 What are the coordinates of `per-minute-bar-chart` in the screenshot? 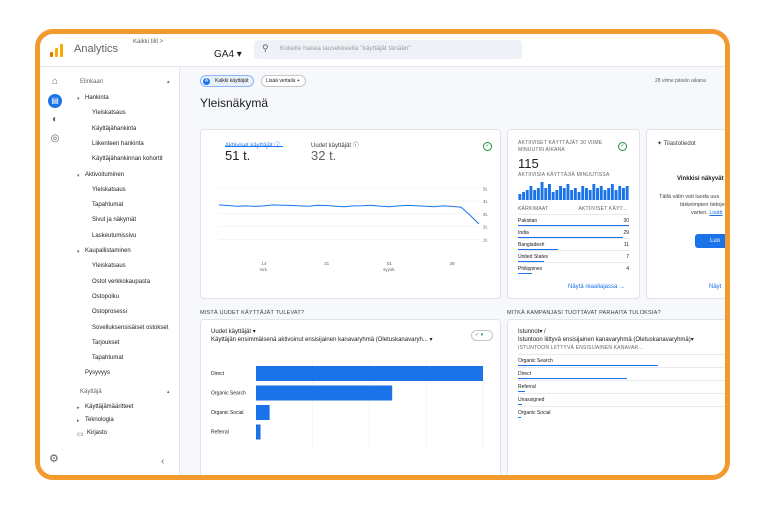 It's located at (573, 191).